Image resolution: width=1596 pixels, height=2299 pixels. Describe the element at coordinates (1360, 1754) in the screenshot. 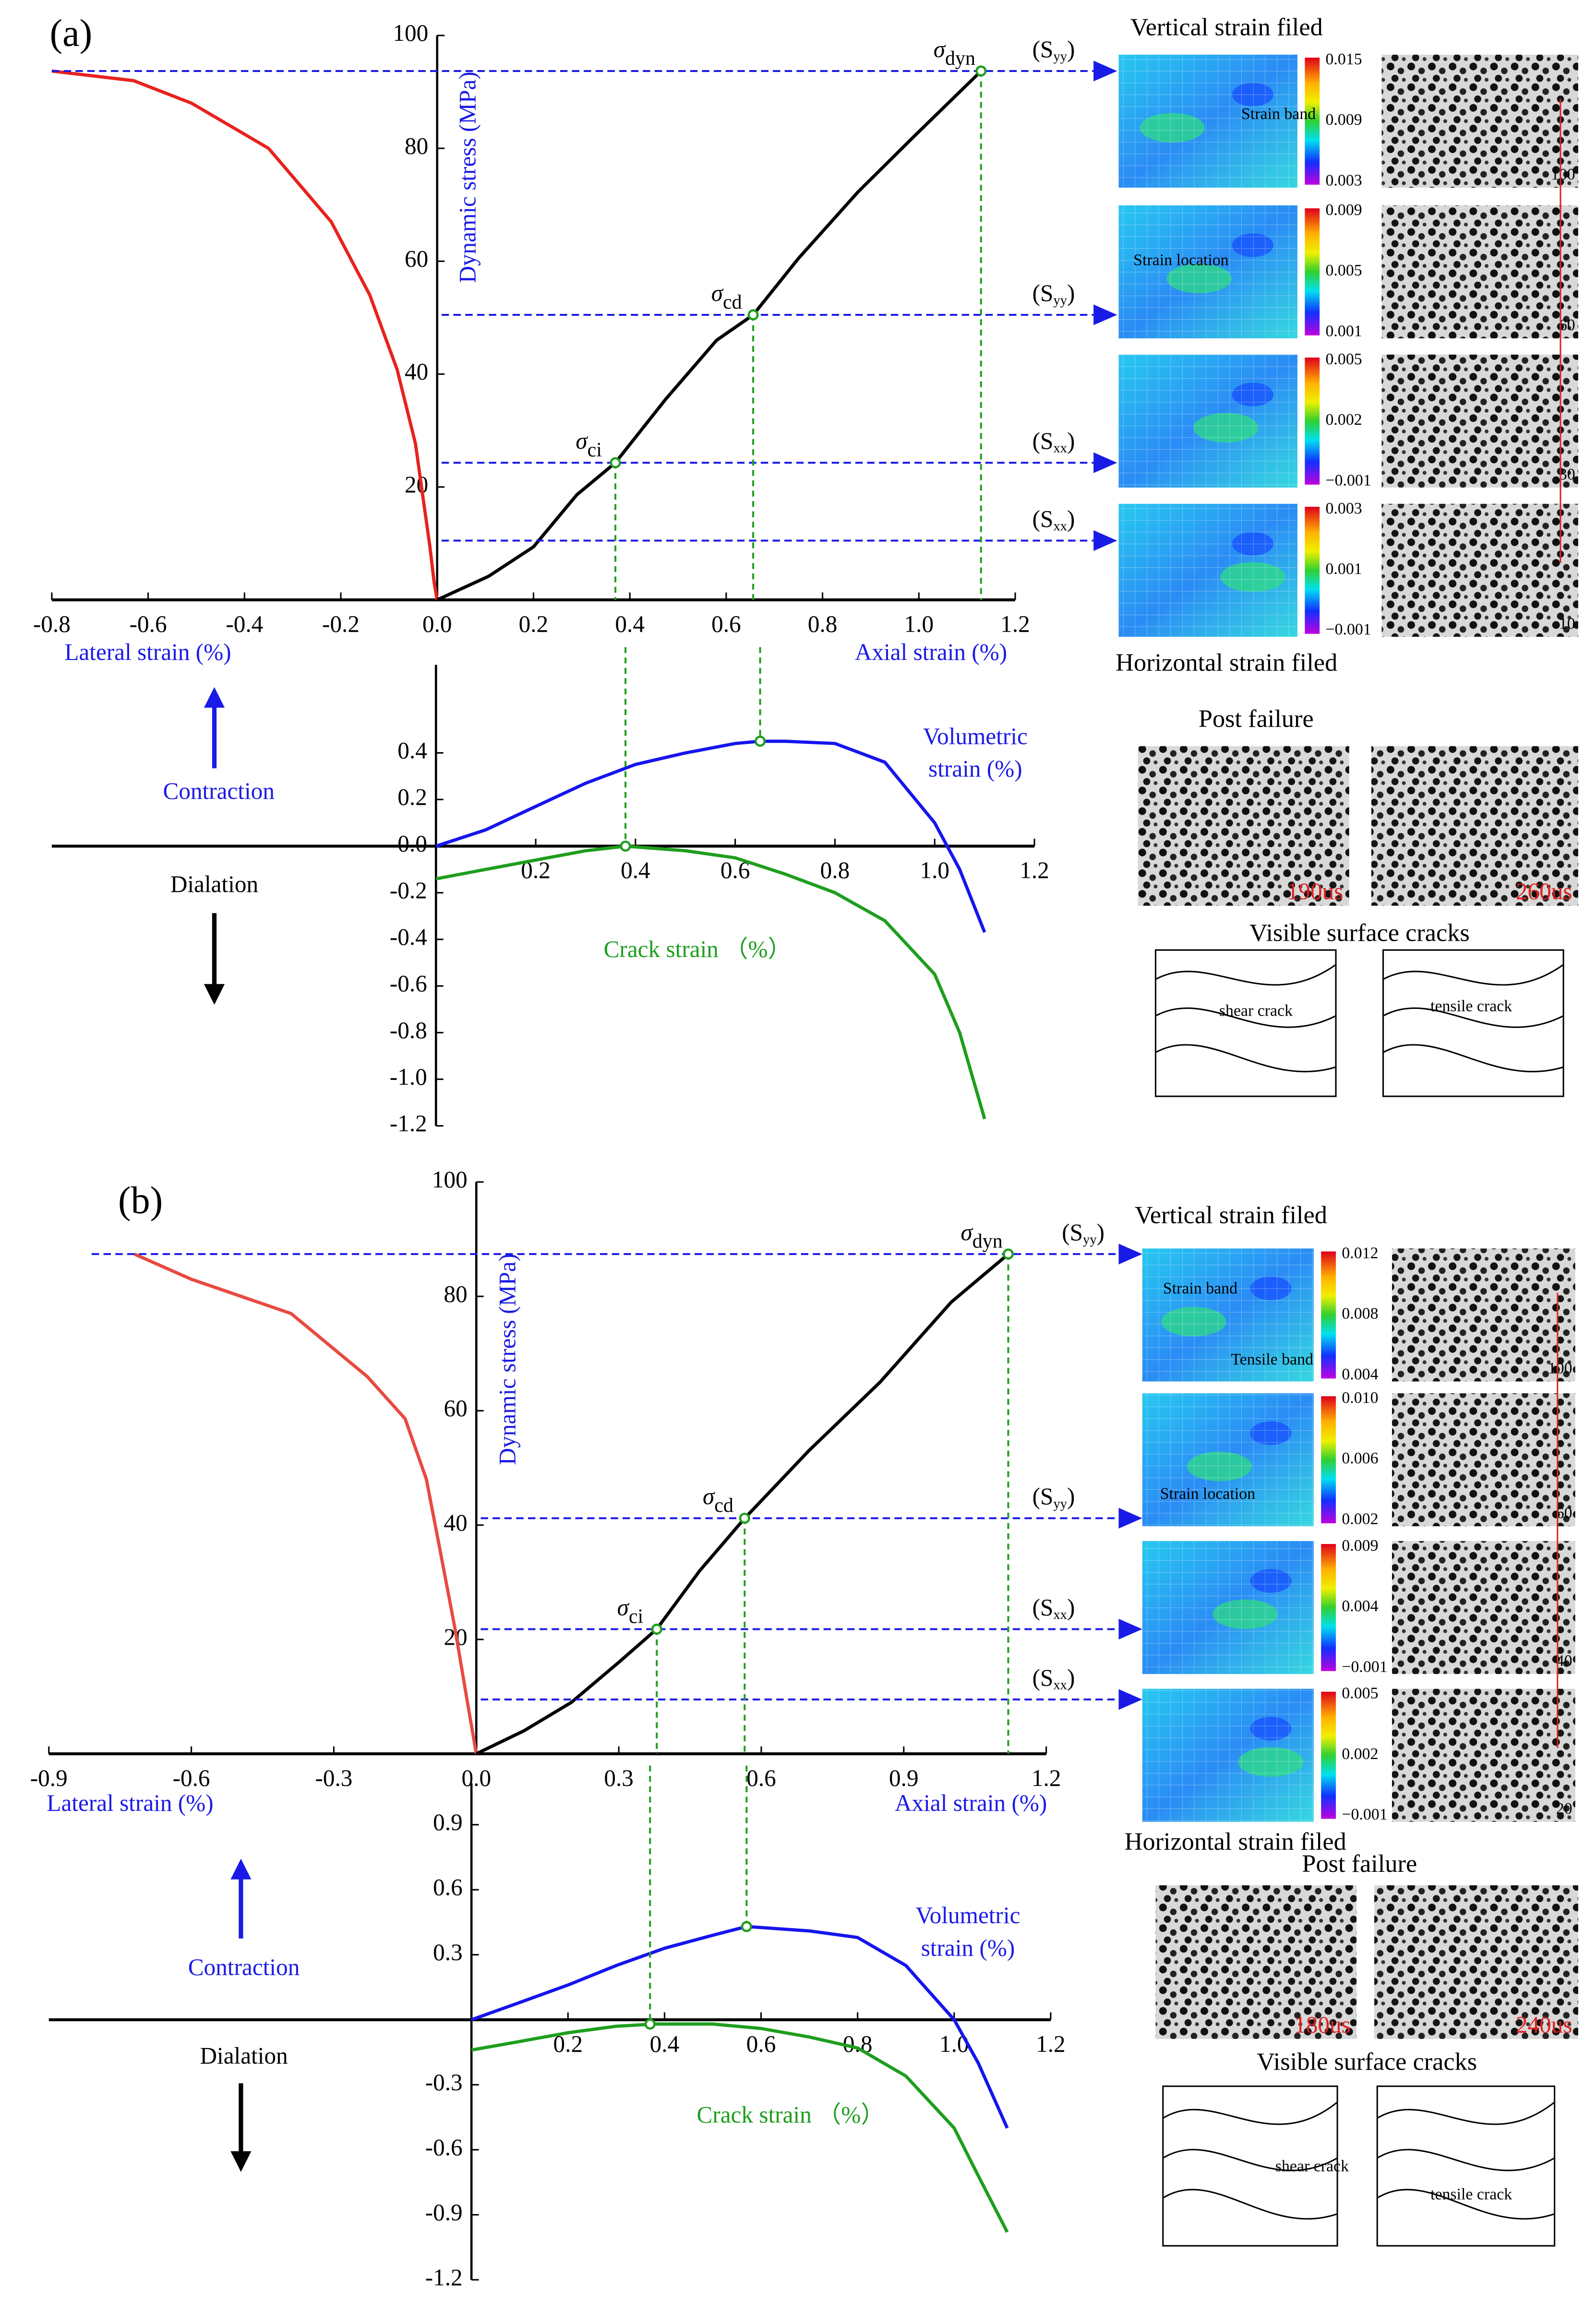

I see `colorbar-tick: 0.002` at that location.